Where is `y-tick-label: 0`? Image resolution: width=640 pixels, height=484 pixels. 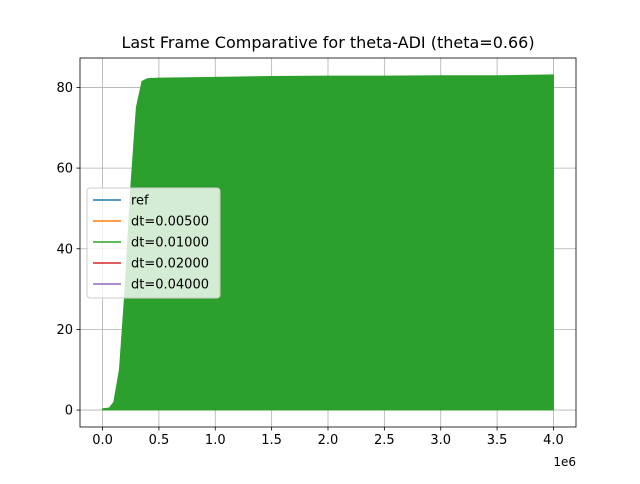
y-tick-label: 0 is located at coordinates (69, 411).